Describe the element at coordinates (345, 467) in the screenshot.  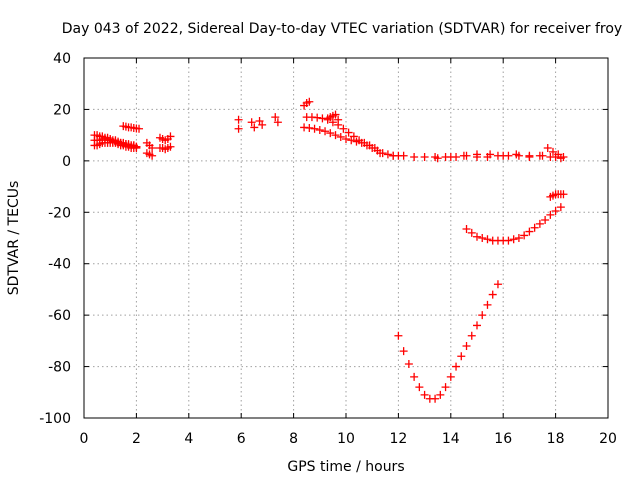
I see `x-axis-label: GPS time / hours` at that location.